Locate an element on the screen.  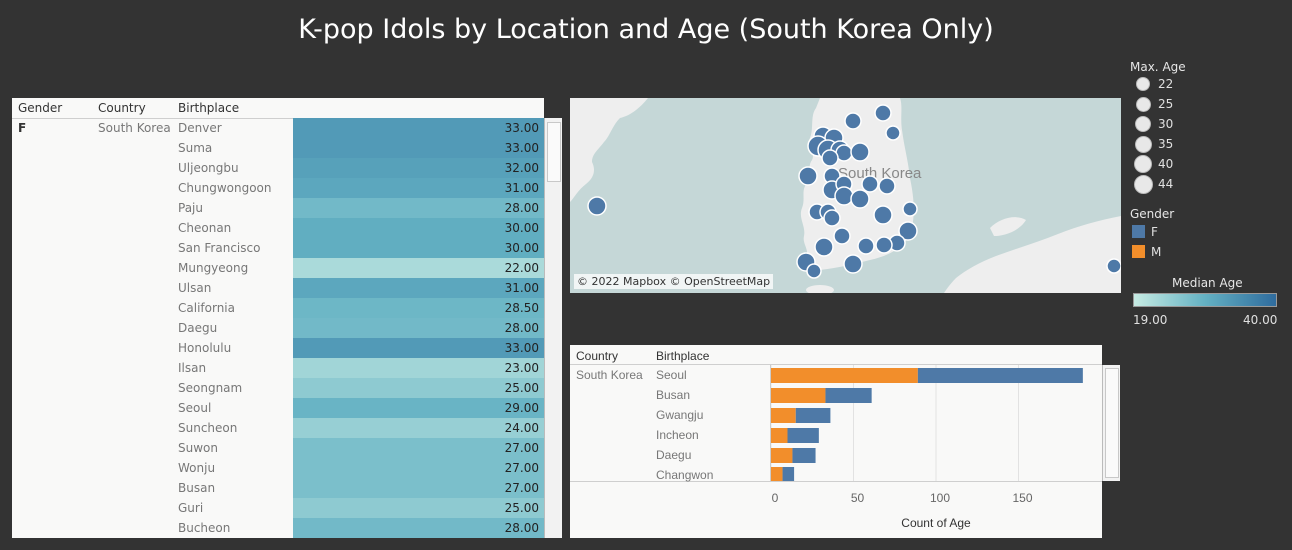
bar-chart-scrollbar-thumb is located at coordinates (1112, 423).